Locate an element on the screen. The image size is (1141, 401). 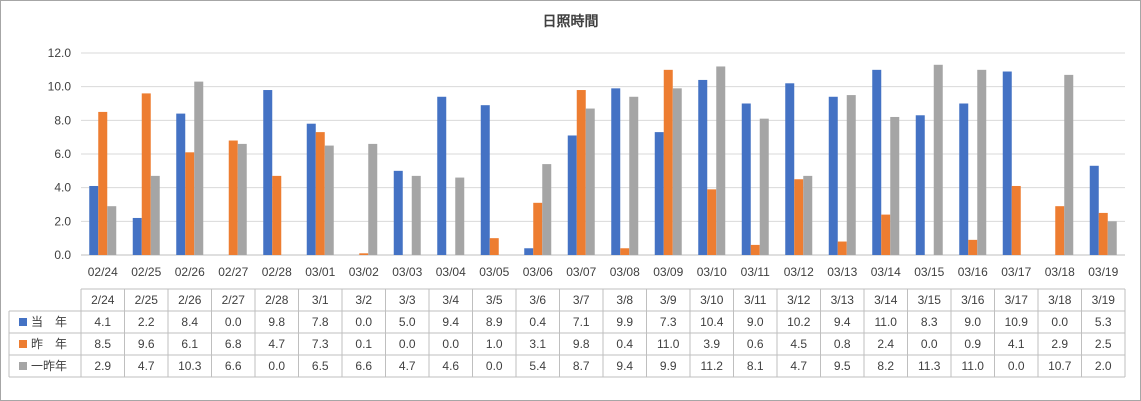
table-value-cell: 6.1 is located at coordinates (189, 344).